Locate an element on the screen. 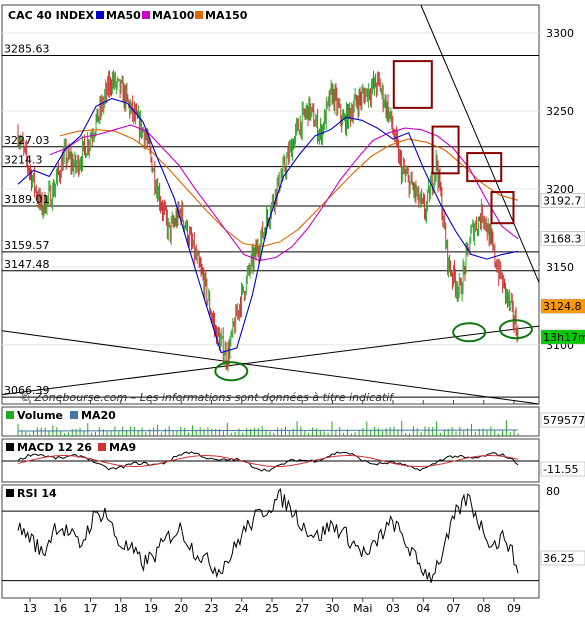 Image resolution: width=585 pixels, height=628 pixels. legend-swatch-ma100 is located at coordinates (146, 15).